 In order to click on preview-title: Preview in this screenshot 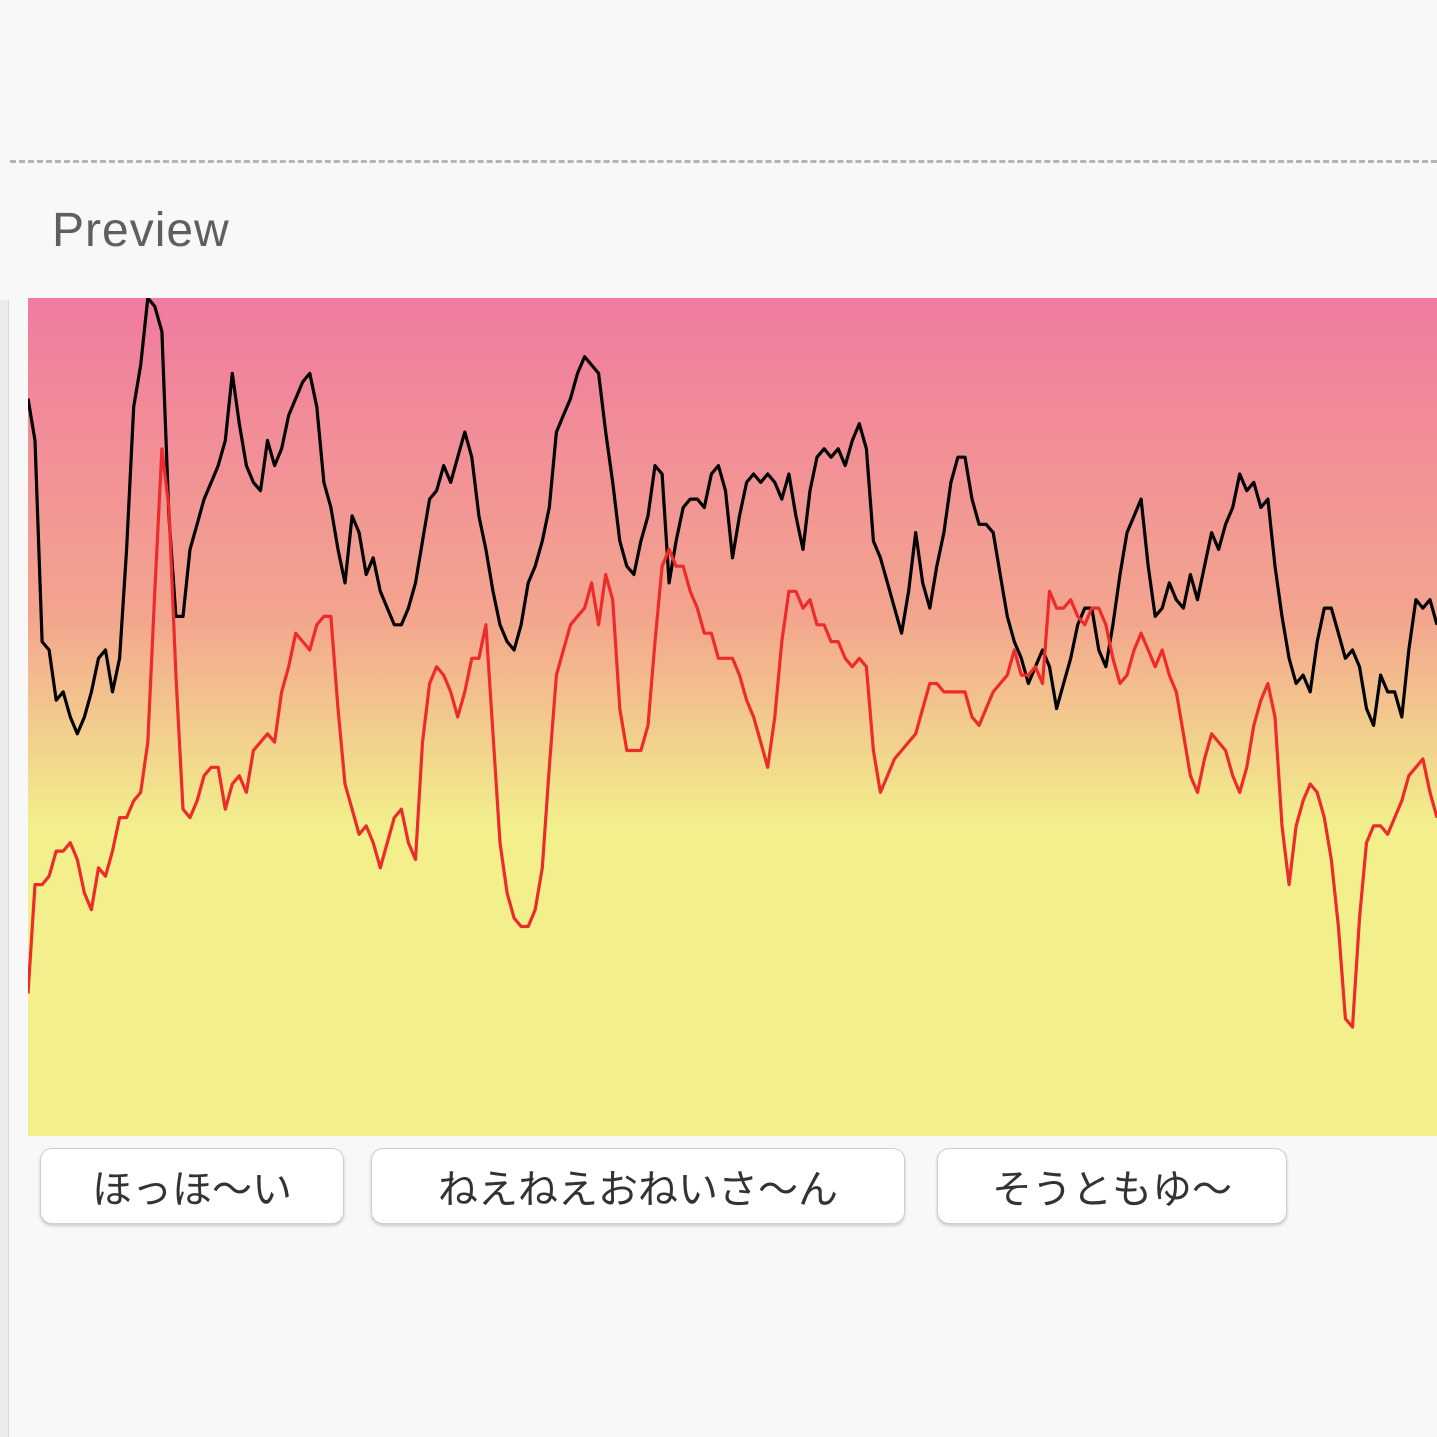, I will do `click(141, 230)`.